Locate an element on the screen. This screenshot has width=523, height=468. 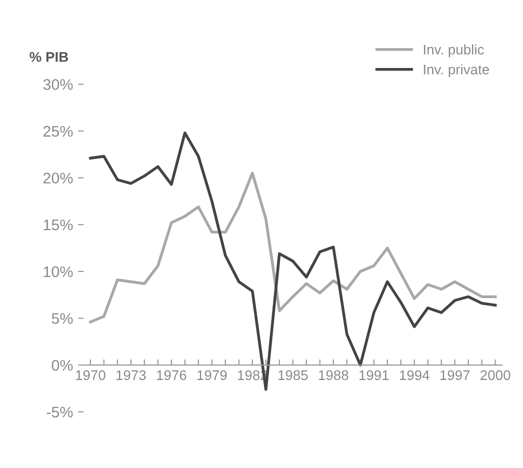
x-tick-label: 1991 is located at coordinates (374, 375).